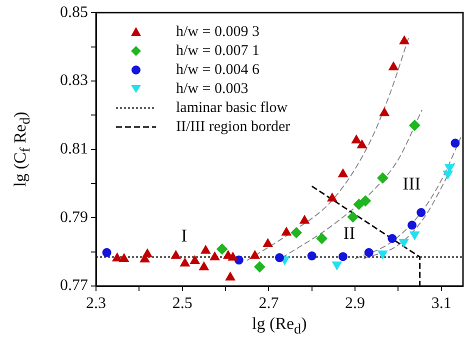 The height and width of the screenshot is (345, 474). What do you see at coordinates (355, 303) in the screenshot?
I see `x-tick-label: 2.9` at bounding box center [355, 303].